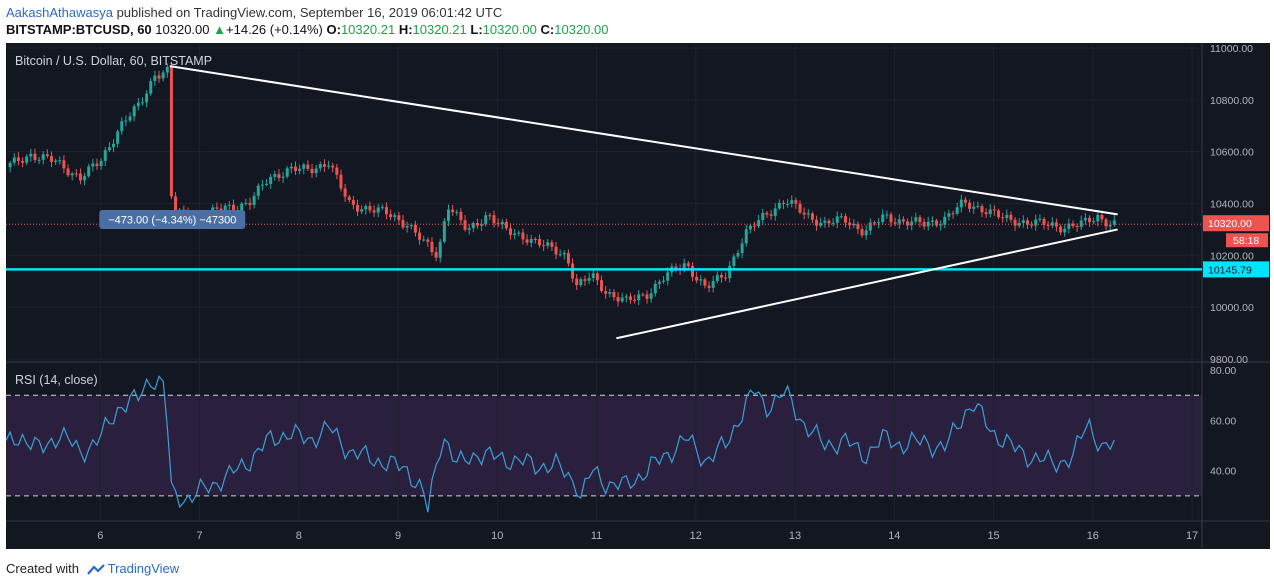 The width and height of the screenshot is (1274, 586). I want to click on x-tick-label: 14, so click(894, 536).